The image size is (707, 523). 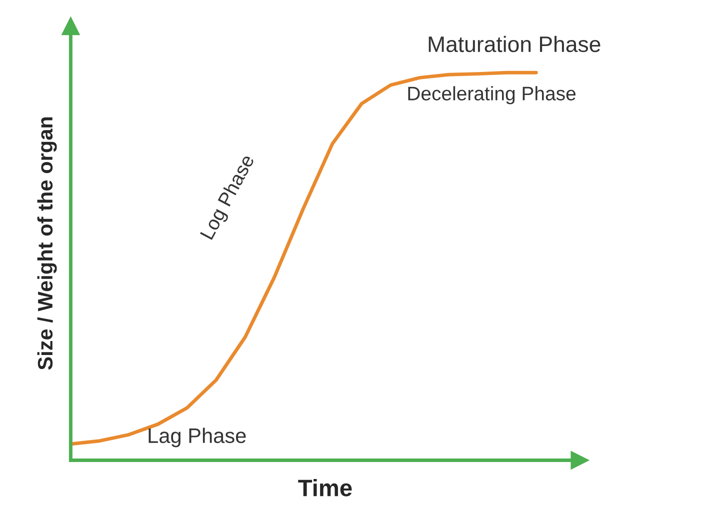 What do you see at coordinates (47, 243) in the screenshot?
I see `y-axis-title: Size / Weight of the organ` at bounding box center [47, 243].